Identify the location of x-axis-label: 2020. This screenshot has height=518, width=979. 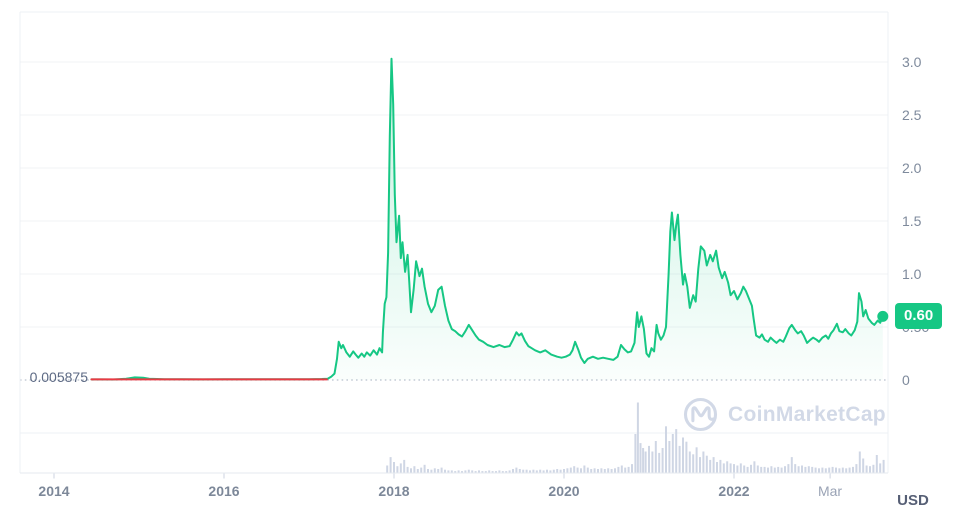
(564, 491).